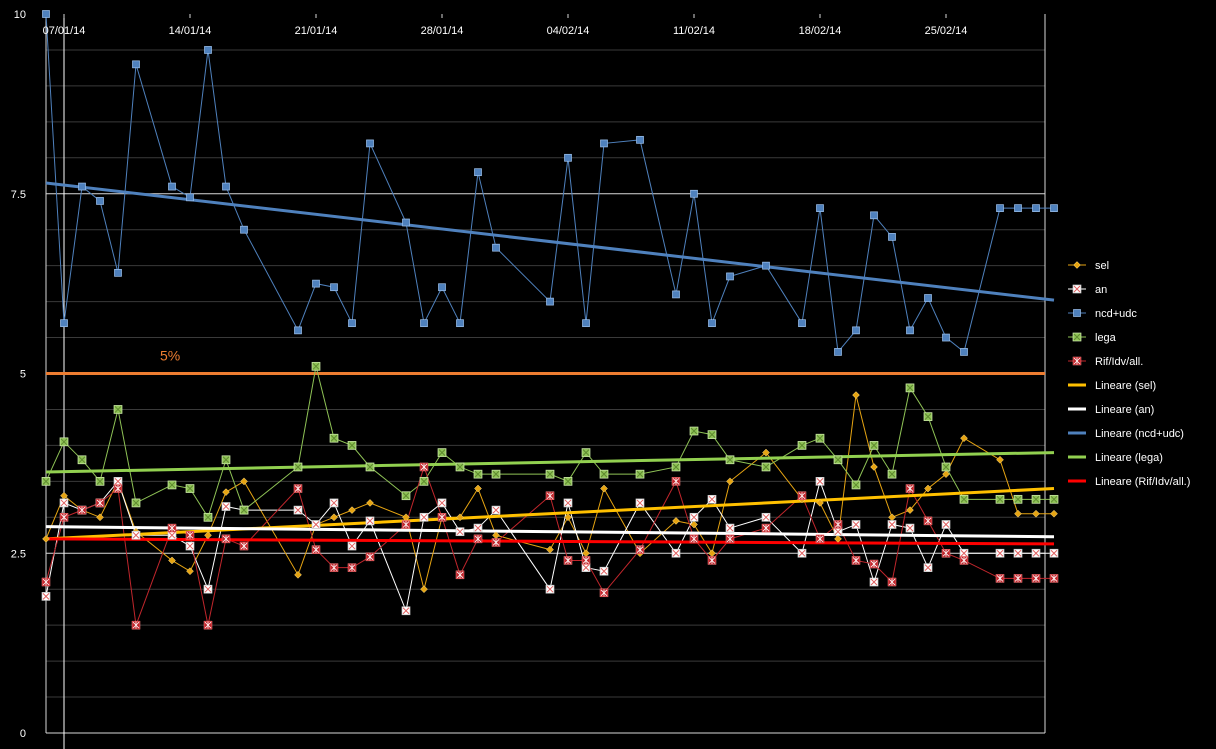  What do you see at coordinates (1139, 434) in the screenshot?
I see `legend-label-lineare-ncd-udc-: Lineare (ncd+udc)` at bounding box center [1139, 434].